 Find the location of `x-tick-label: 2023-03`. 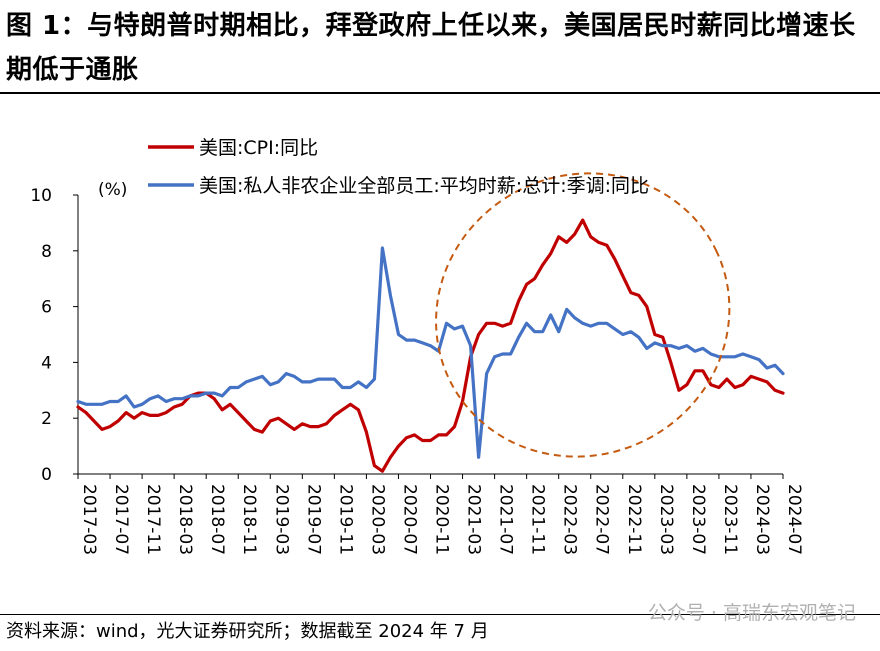

x-tick-label: 2023-03 is located at coordinates (666, 519).